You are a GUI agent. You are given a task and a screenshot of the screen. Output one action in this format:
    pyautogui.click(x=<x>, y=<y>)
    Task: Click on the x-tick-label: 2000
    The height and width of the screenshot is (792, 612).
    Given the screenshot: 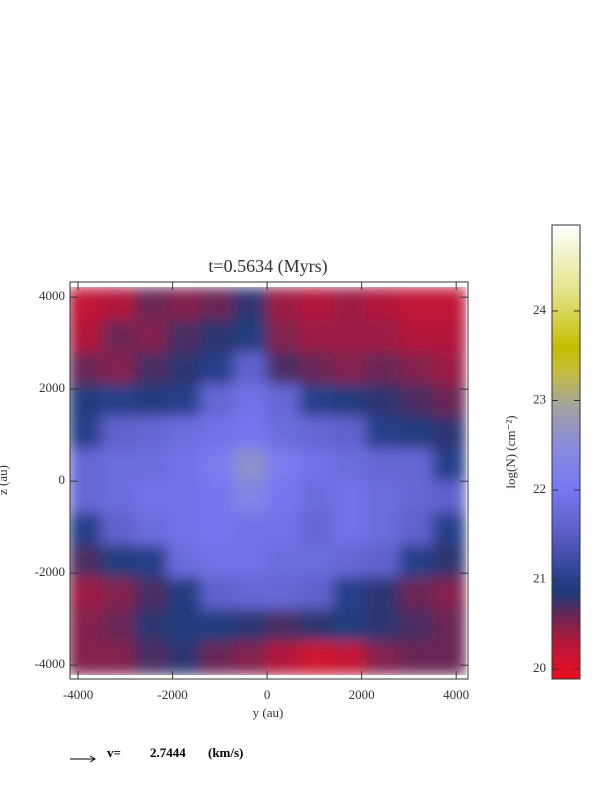 What is the action you would take?
    pyautogui.click(x=362, y=694)
    